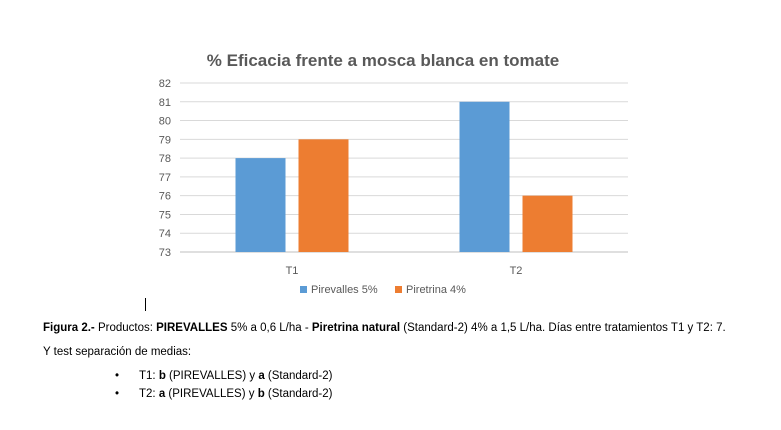 Image resolution: width=781 pixels, height=430 pixels. I want to click on legend-label: Pirevalles 5%, so click(344, 290).